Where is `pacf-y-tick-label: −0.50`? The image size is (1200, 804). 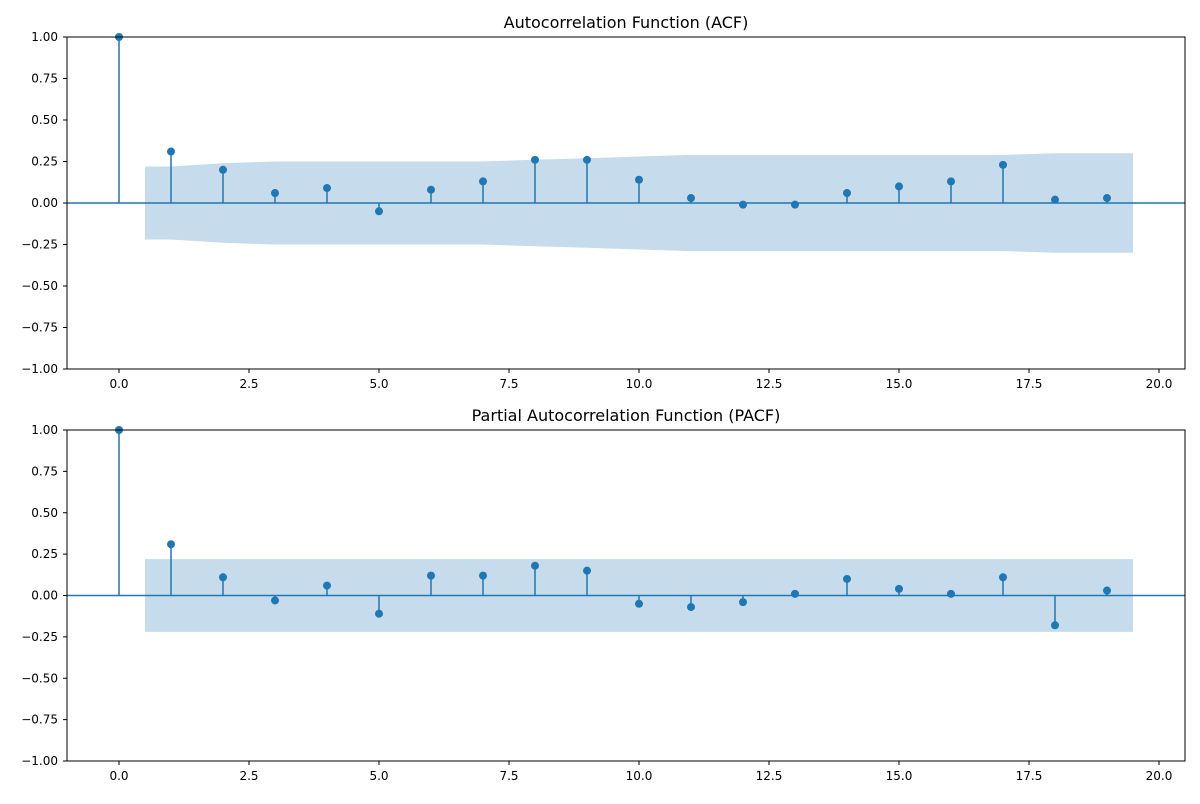 pacf-y-tick-label: −0.50 is located at coordinates (39, 678).